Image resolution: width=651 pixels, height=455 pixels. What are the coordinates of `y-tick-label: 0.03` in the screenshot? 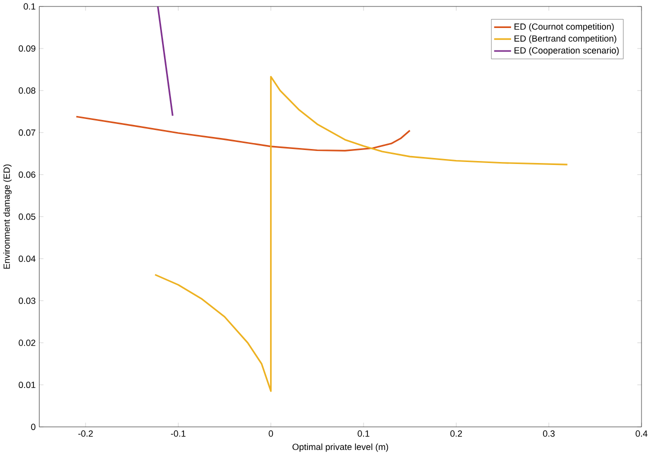 It's located at (27, 301).